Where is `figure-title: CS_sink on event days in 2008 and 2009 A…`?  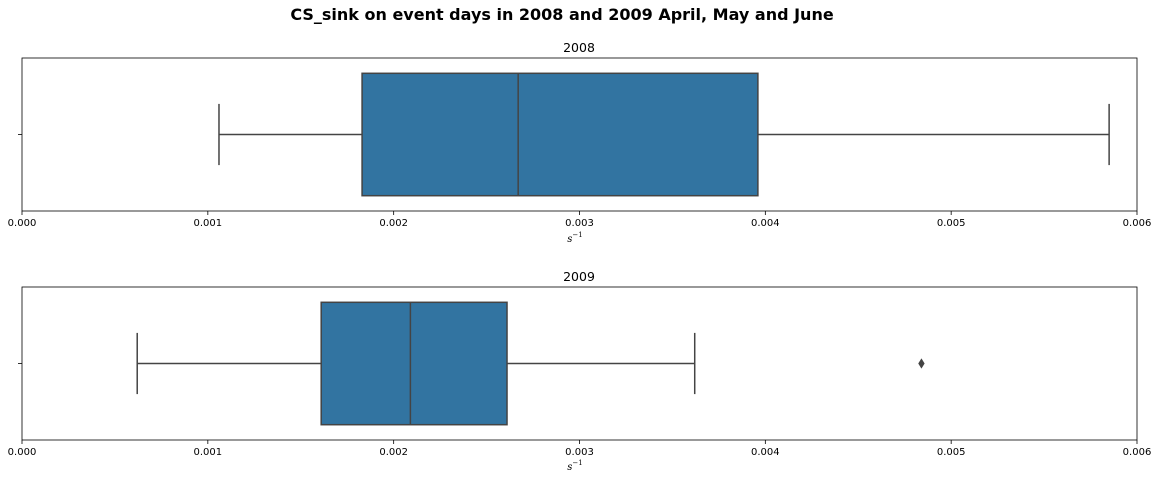 figure-title: CS_sink on event days in 2008 and 2009 A… is located at coordinates (562, 14).